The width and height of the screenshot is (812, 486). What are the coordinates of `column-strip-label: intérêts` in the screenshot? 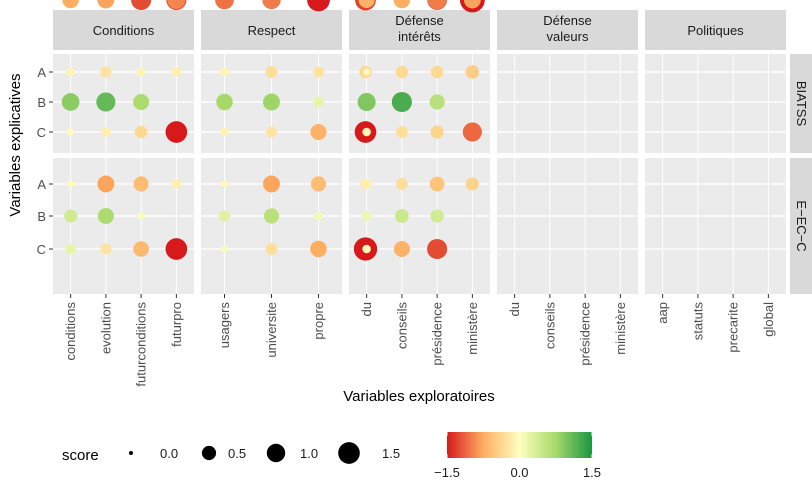 It's located at (419, 36).